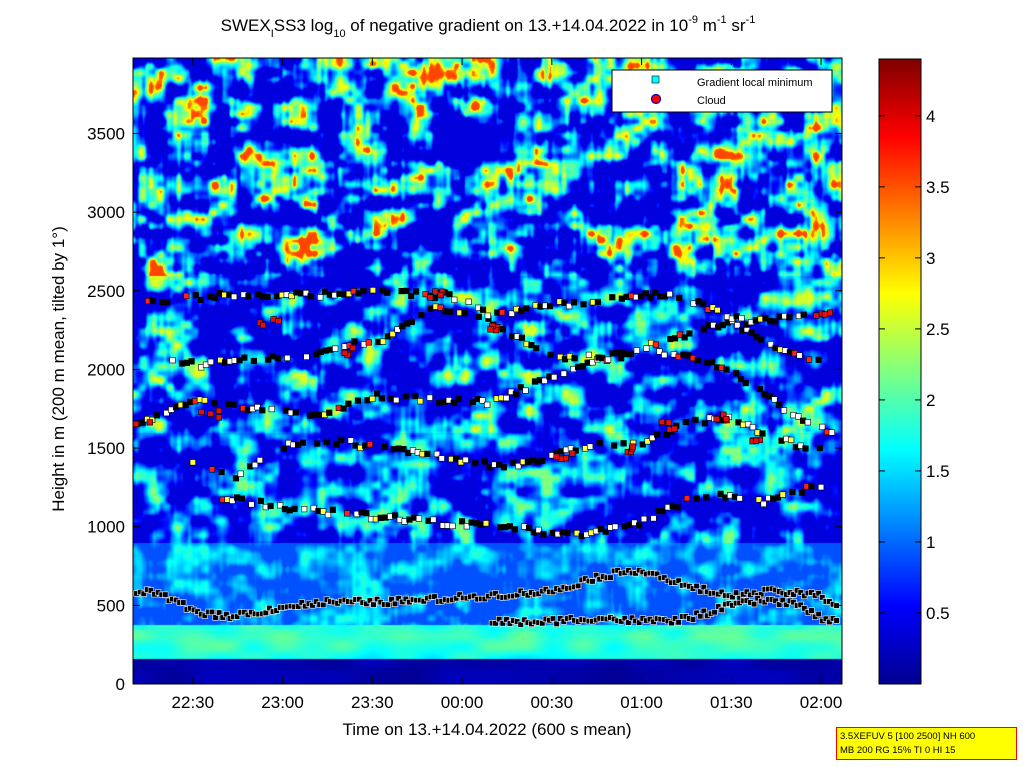 The image size is (1023, 767). I want to click on legend-cloud-marker, so click(656, 99).